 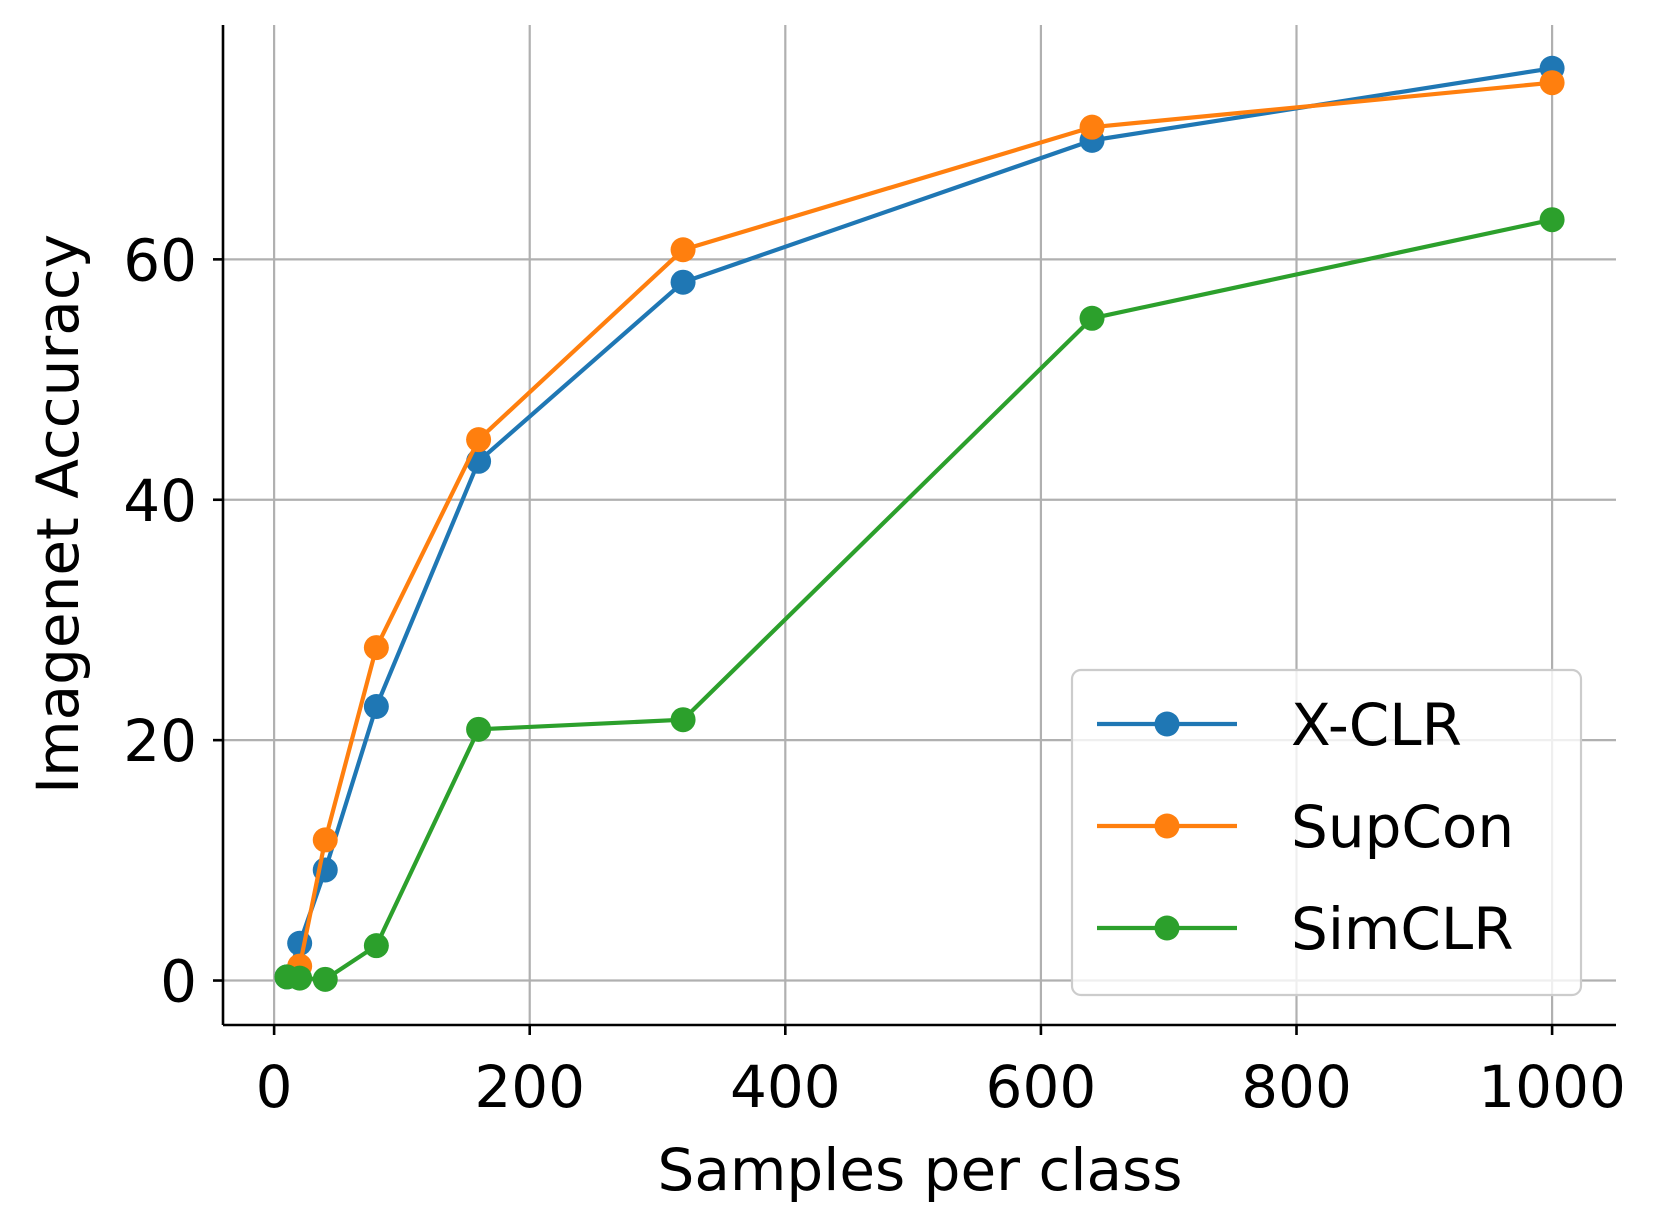 What do you see at coordinates (274, 1087) in the screenshot?
I see `x-tick-label: 0` at bounding box center [274, 1087].